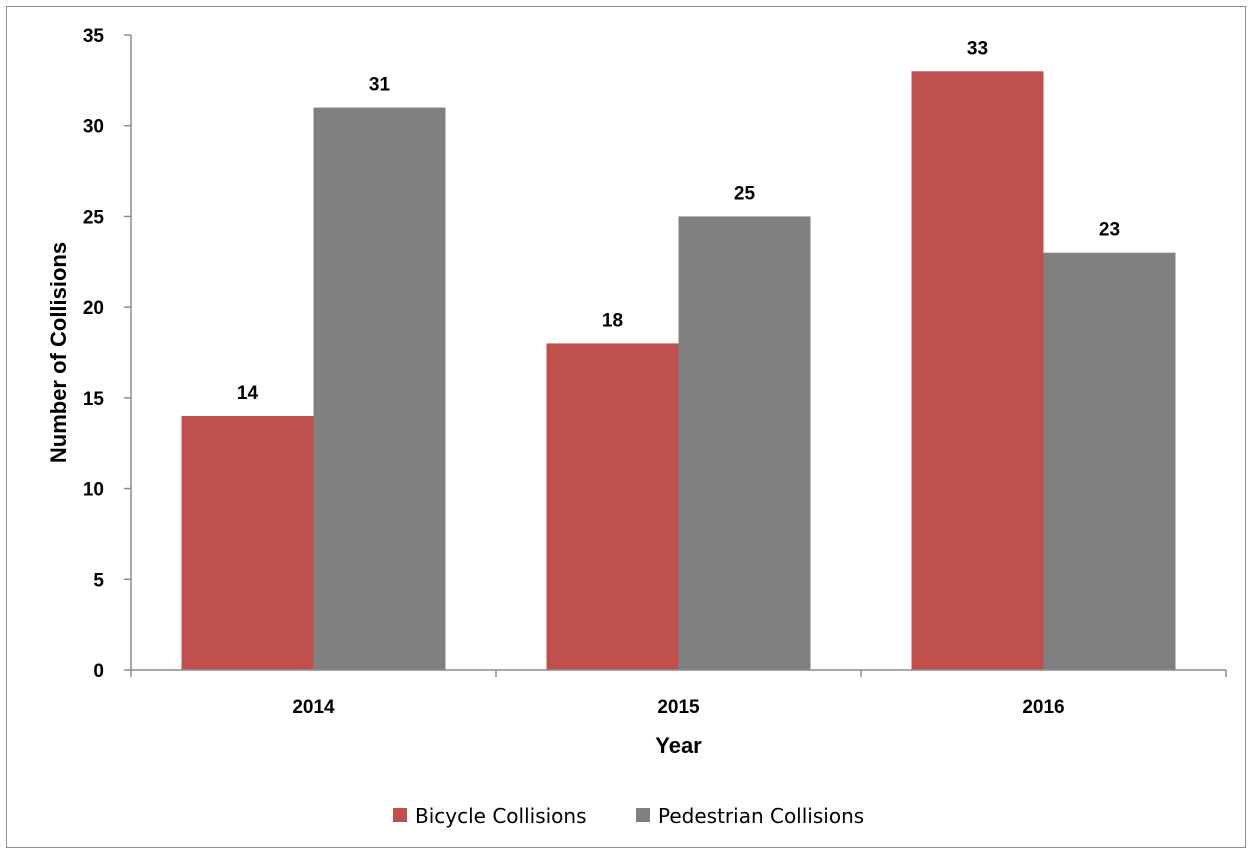  I want to click on y-tick-label: 15, so click(94, 399).